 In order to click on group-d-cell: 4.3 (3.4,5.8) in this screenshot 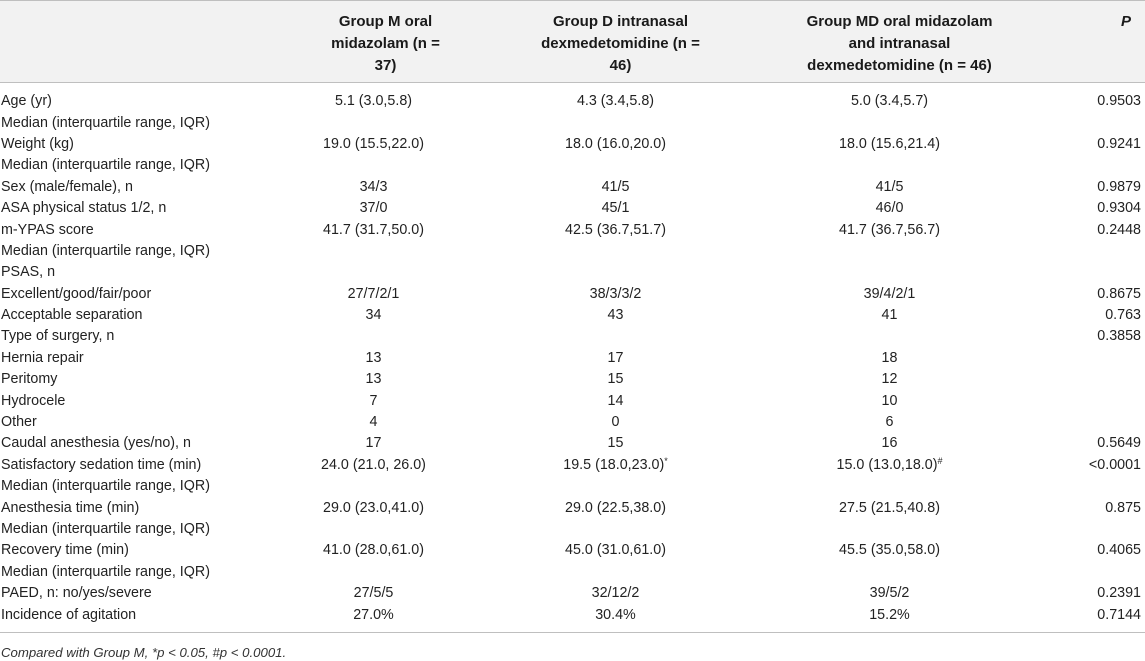, I will do `click(615, 98)`.